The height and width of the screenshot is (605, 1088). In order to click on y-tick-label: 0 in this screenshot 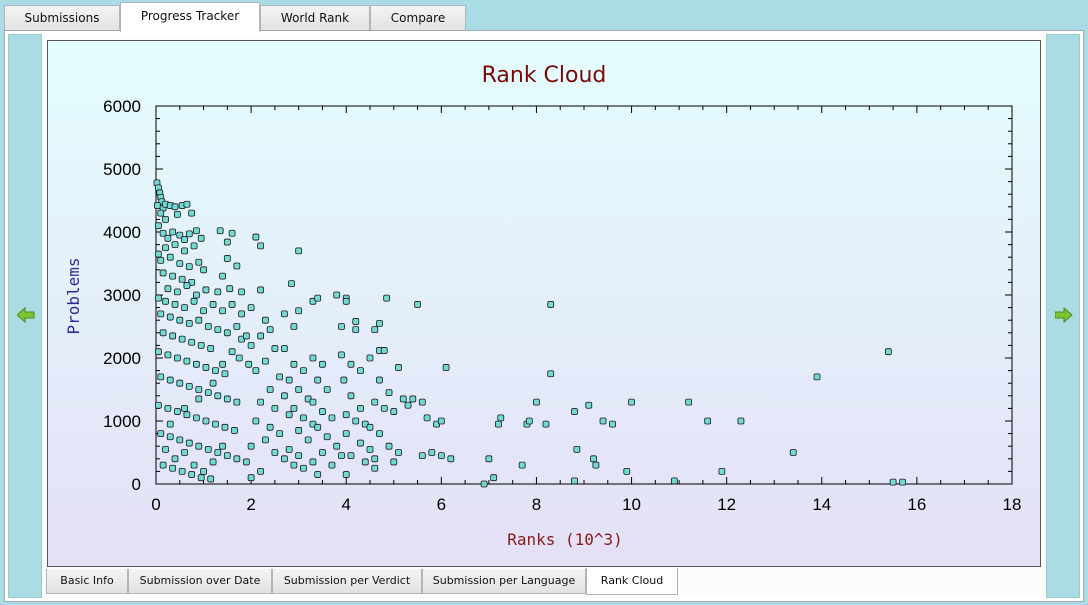, I will do `click(136, 484)`.